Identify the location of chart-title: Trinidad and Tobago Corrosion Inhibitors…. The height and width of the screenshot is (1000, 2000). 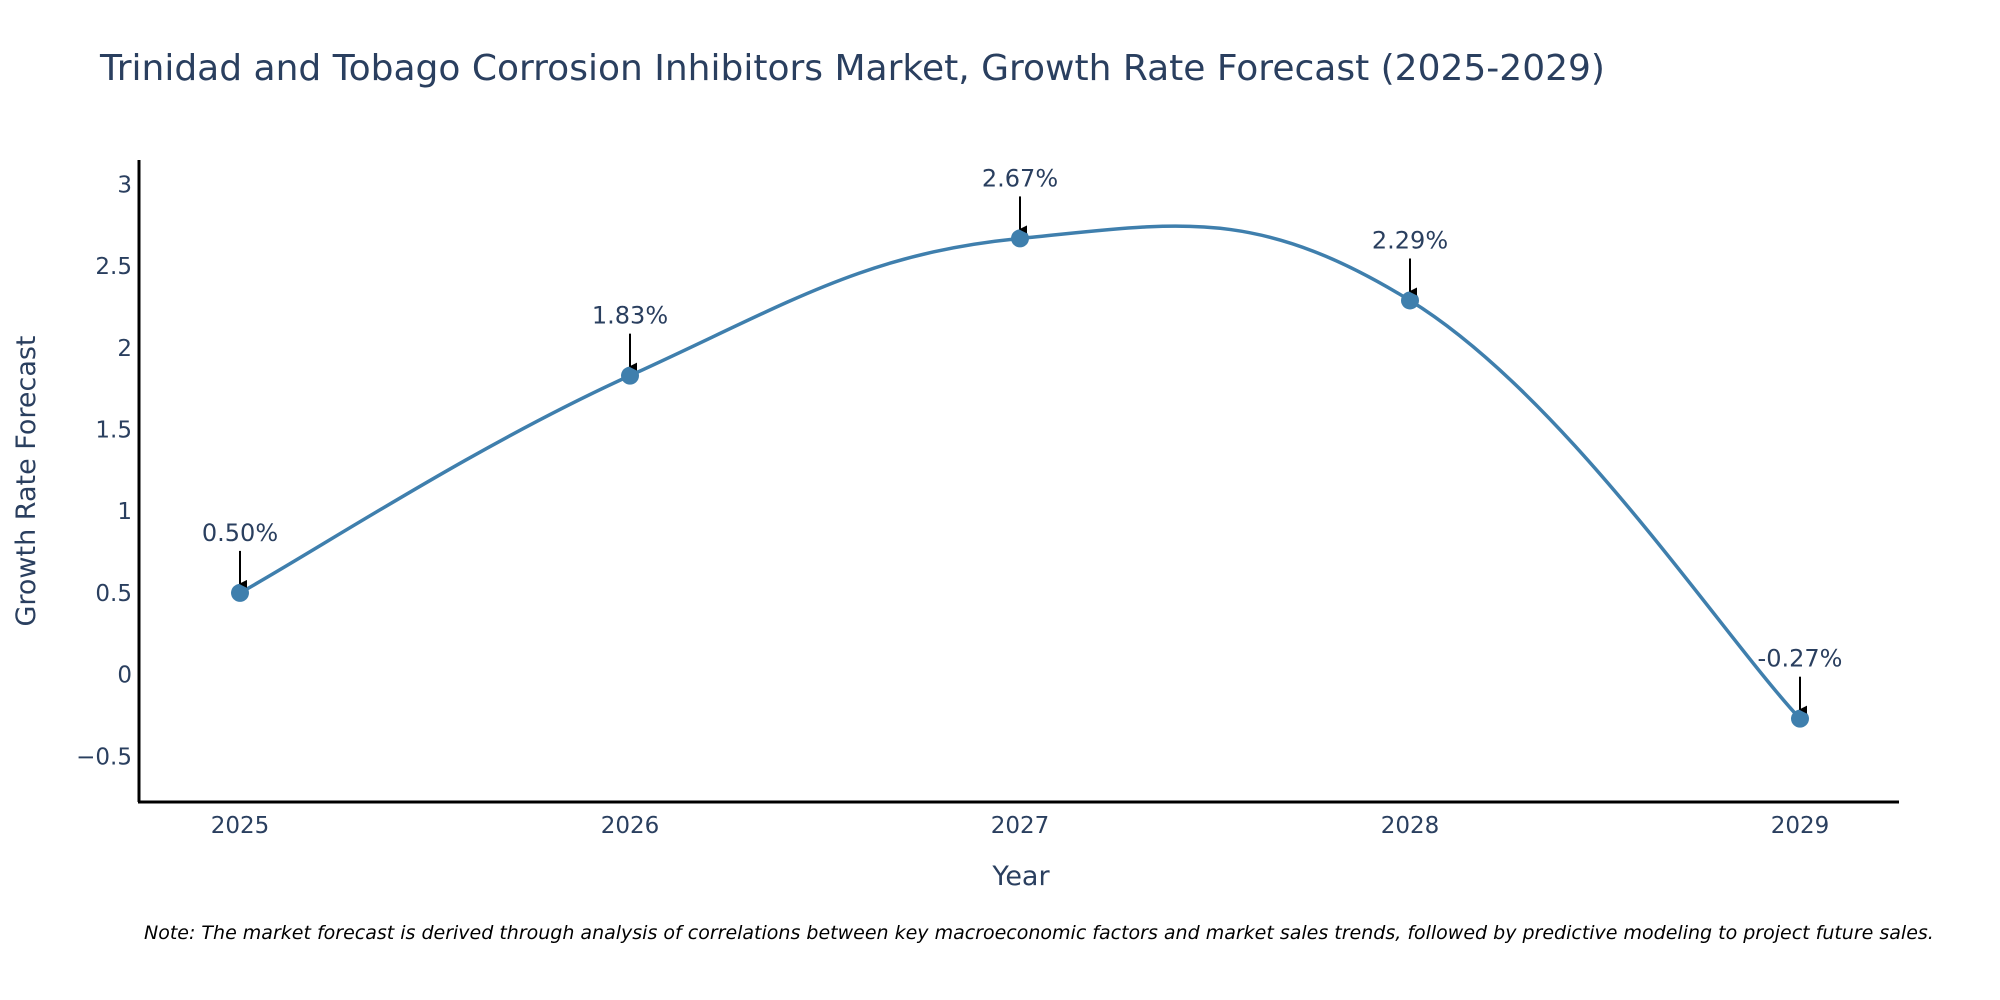
(852, 68).